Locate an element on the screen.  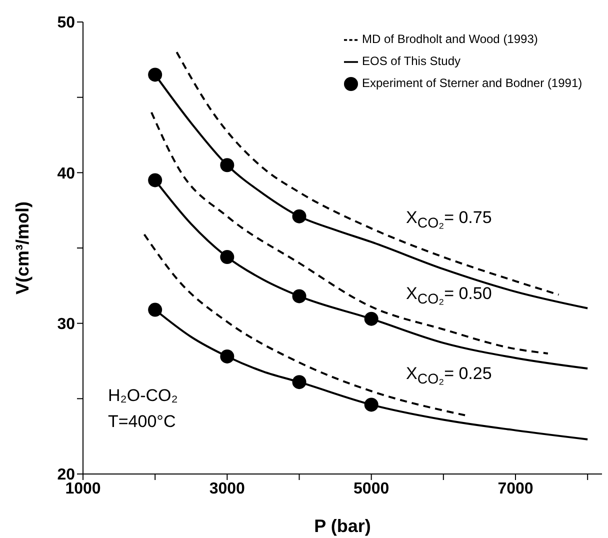
legend-label: EOS of This Study is located at coordinates (411, 61).